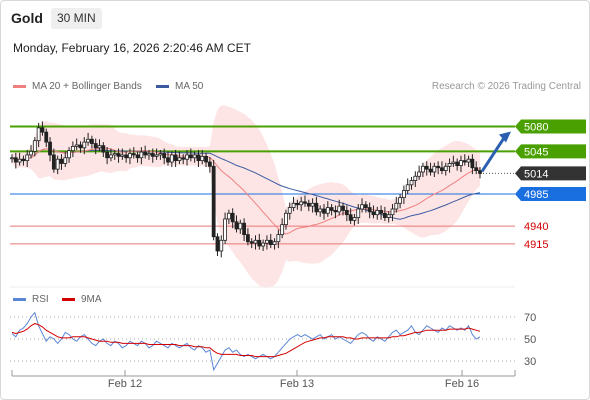 This screenshot has height=400, width=590. What do you see at coordinates (162, 86) in the screenshot?
I see `ma50-swatch` at bounding box center [162, 86].